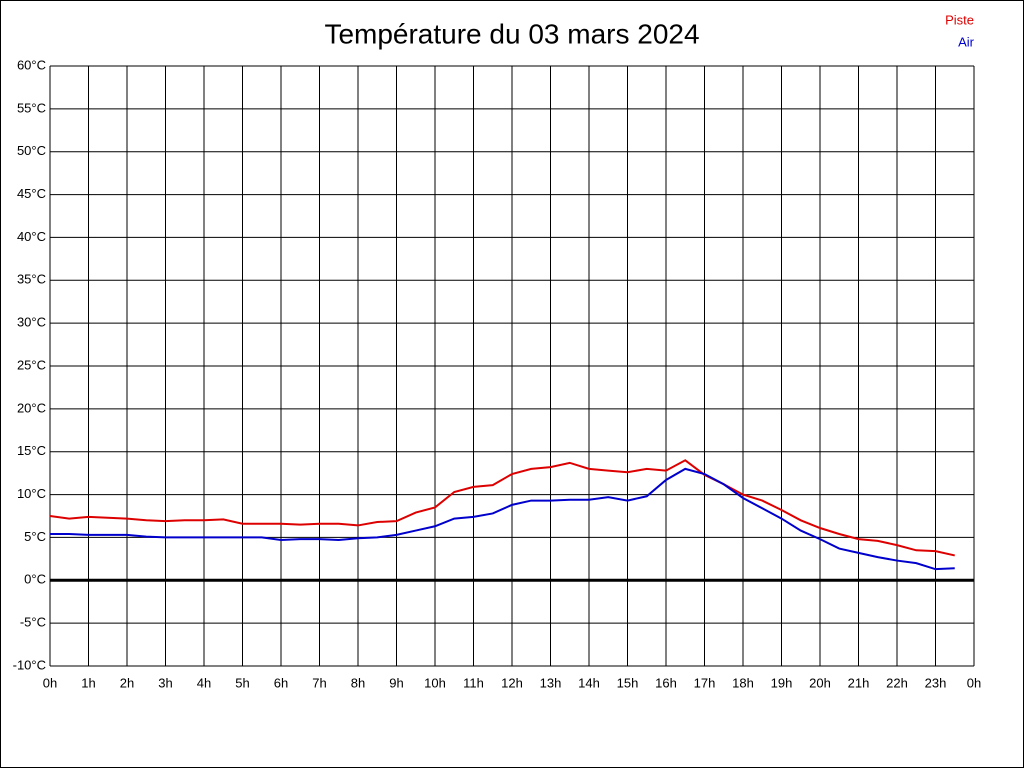  I want to click on x-tick-label: 23h, so click(936, 682).